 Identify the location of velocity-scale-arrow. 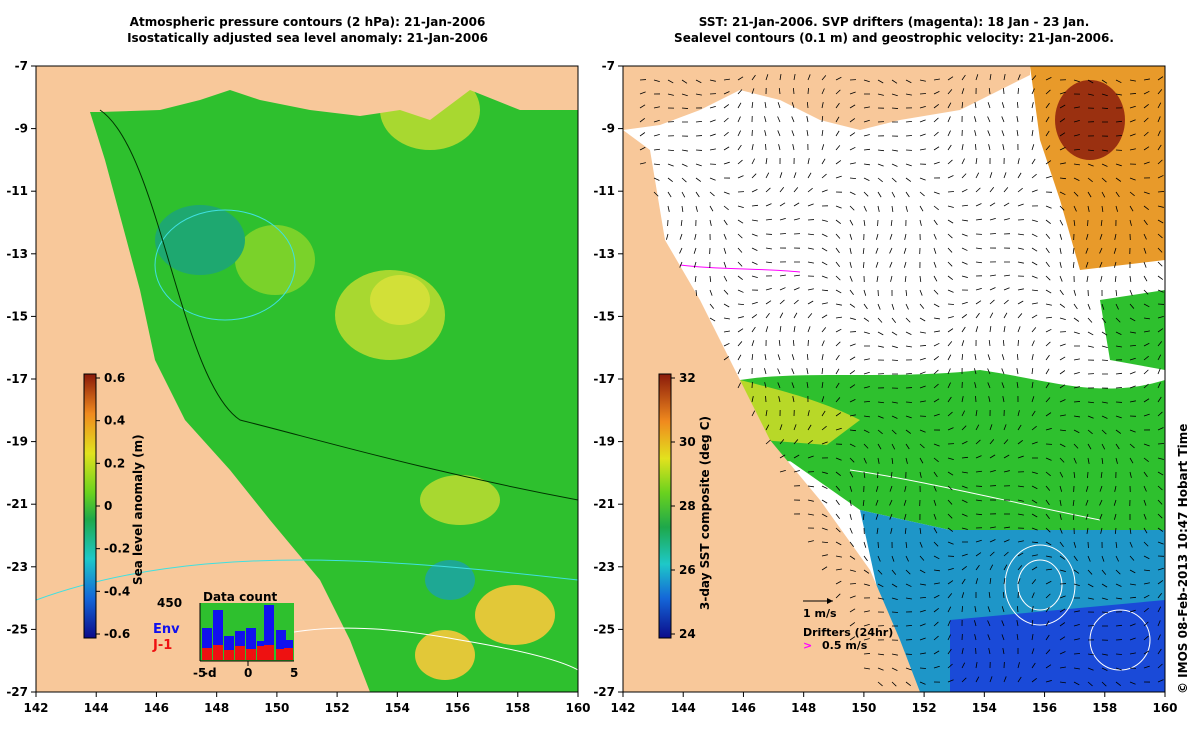
(818, 601).